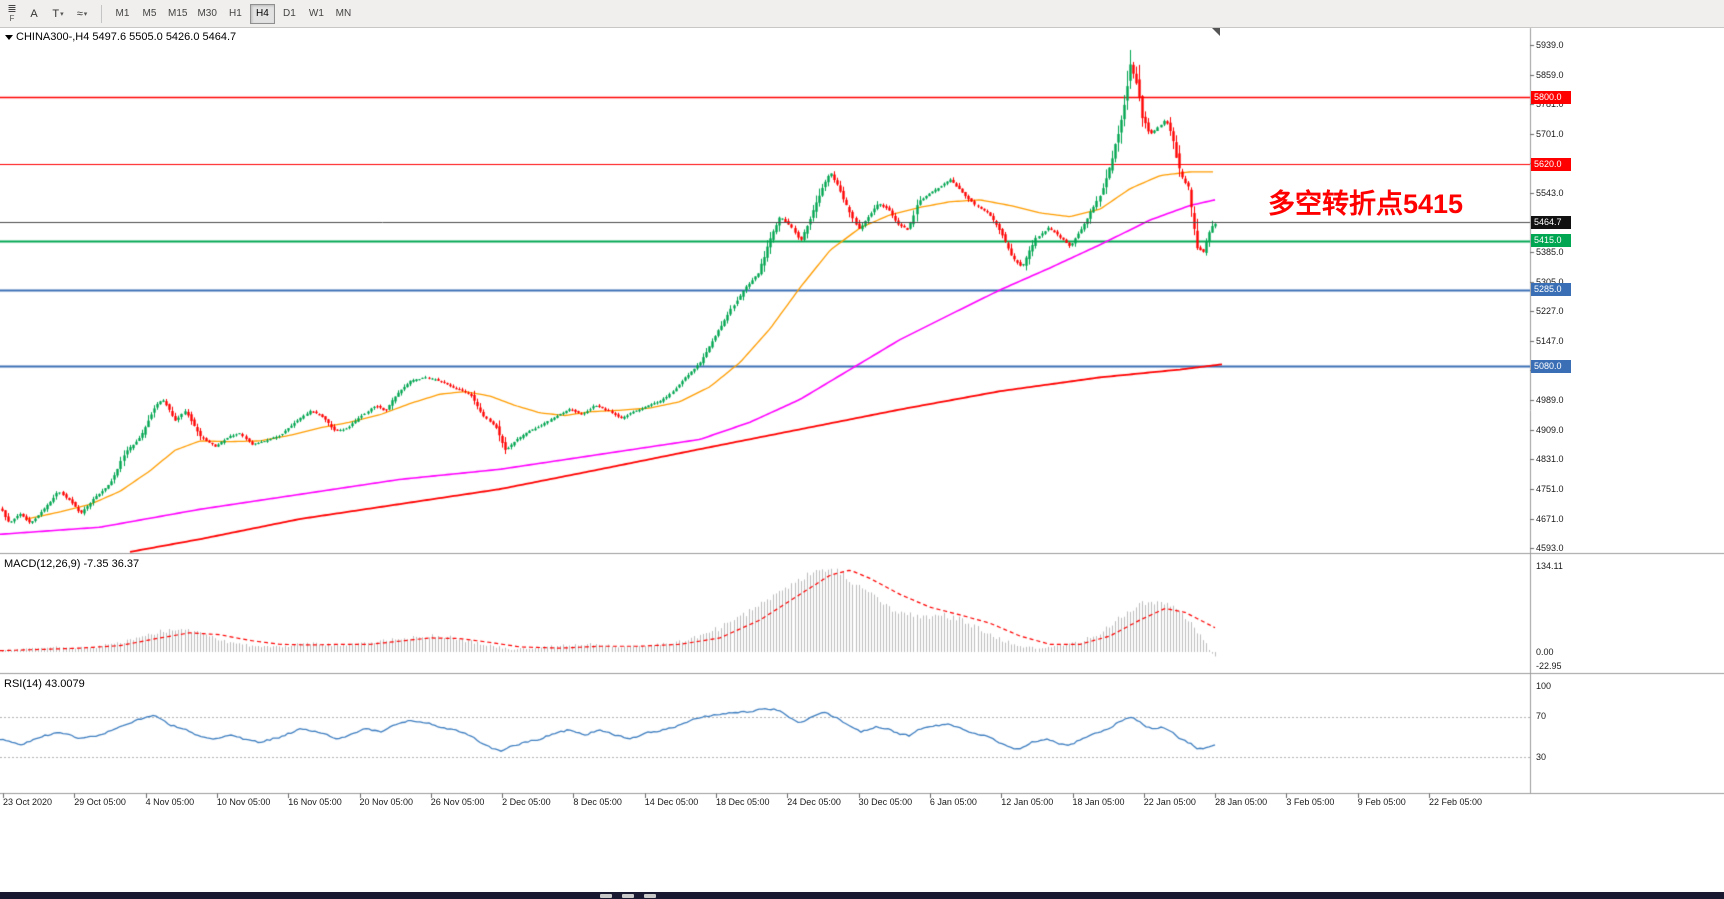  What do you see at coordinates (1216, 32) in the screenshot?
I see `chart-shift-marker-icon` at bounding box center [1216, 32].